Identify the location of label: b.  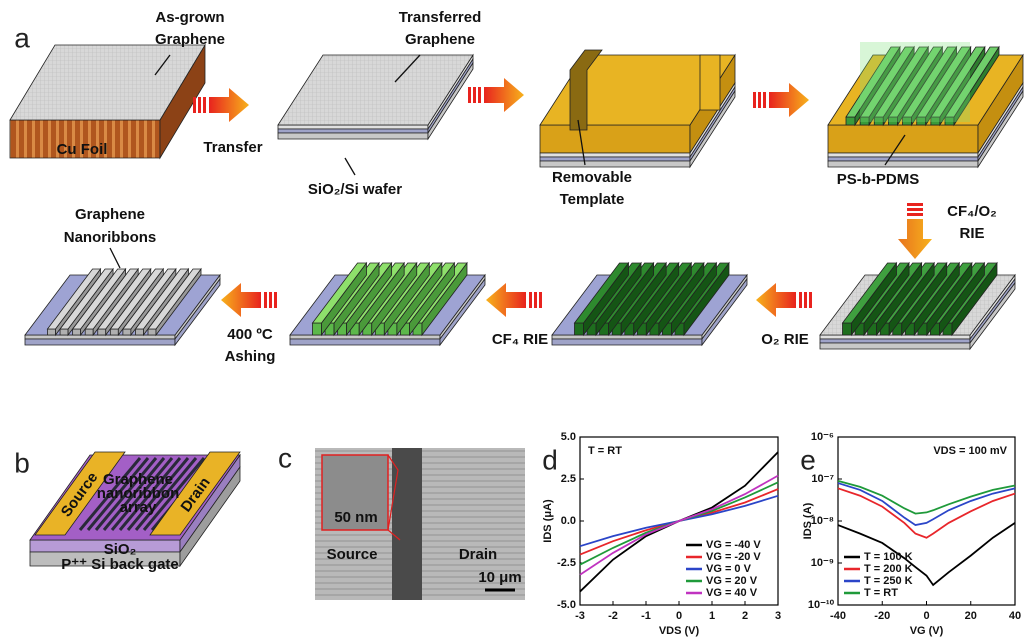
(22, 462).